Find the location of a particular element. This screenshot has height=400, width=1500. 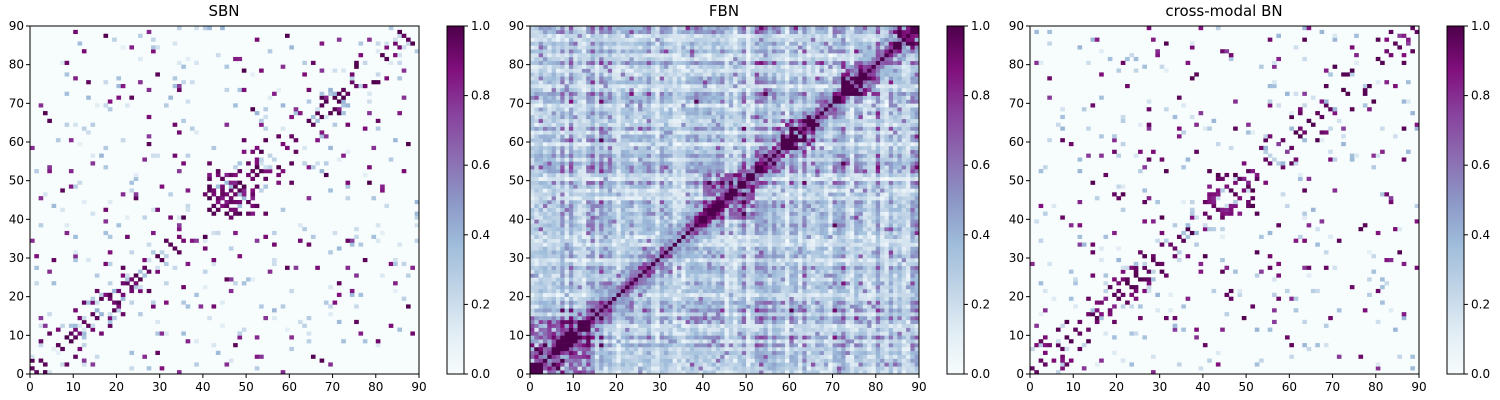

y-tick-label: 30 is located at coordinates (16, 258).